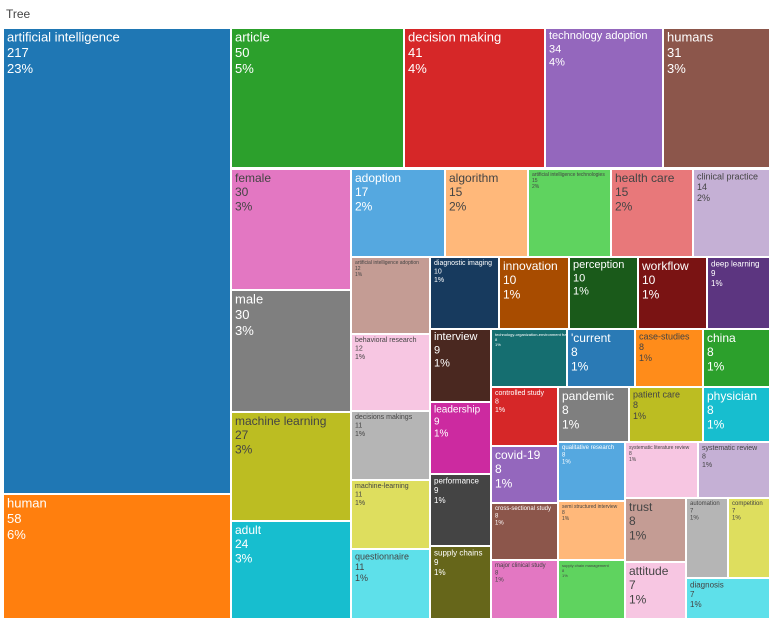 The height and width of the screenshot is (629, 780). What do you see at coordinates (387, 263) in the screenshot?
I see `tile-label: artificial intelligence adoption` at bounding box center [387, 263].